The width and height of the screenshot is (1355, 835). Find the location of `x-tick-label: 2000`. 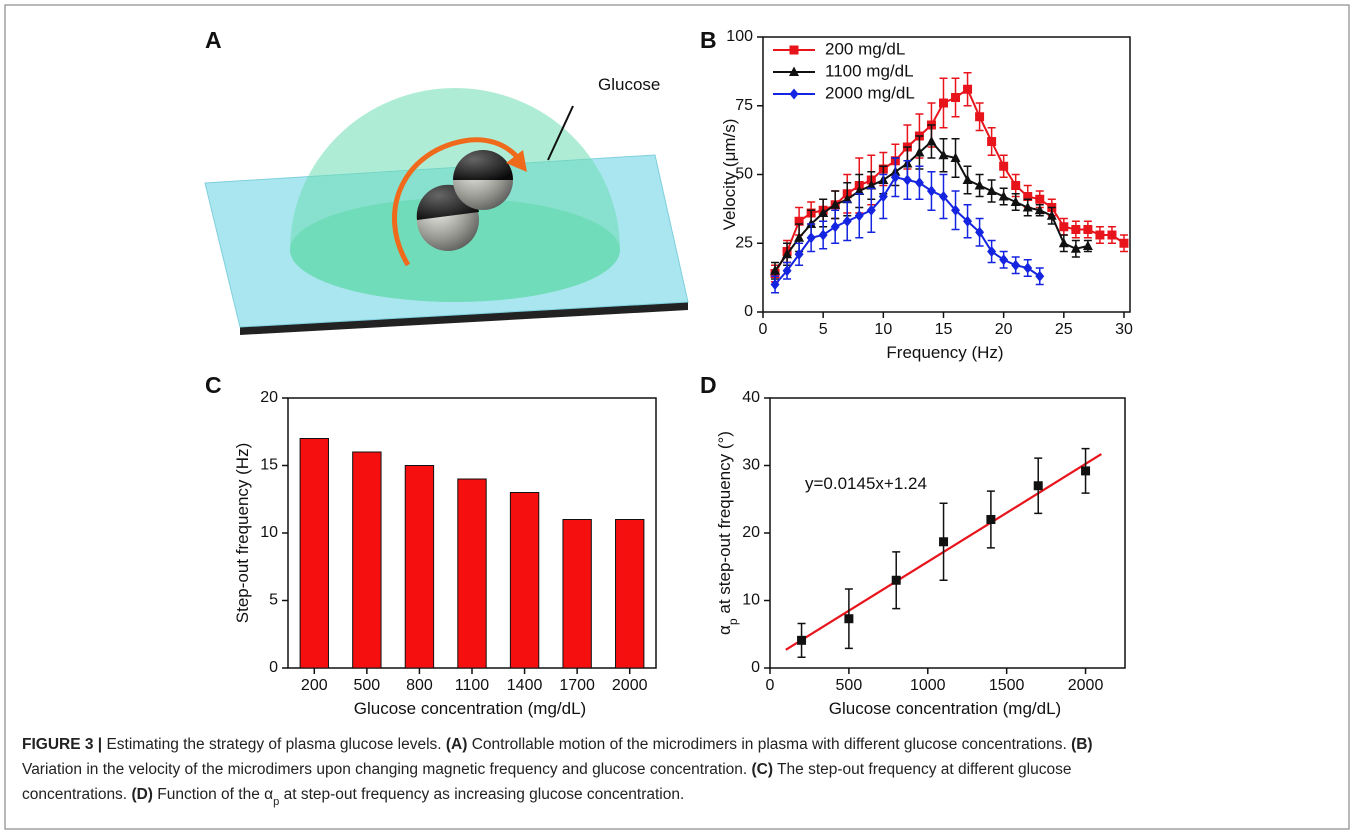

x-tick-label: 2000 is located at coordinates (1086, 685).